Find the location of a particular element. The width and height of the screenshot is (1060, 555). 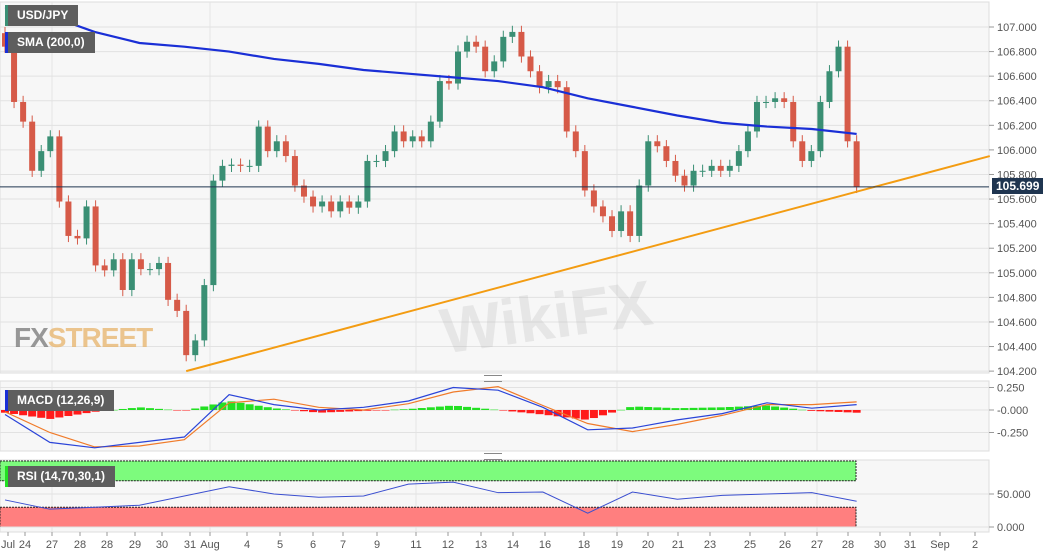

y-tick-label: 106.200 is located at coordinates (1017, 126).